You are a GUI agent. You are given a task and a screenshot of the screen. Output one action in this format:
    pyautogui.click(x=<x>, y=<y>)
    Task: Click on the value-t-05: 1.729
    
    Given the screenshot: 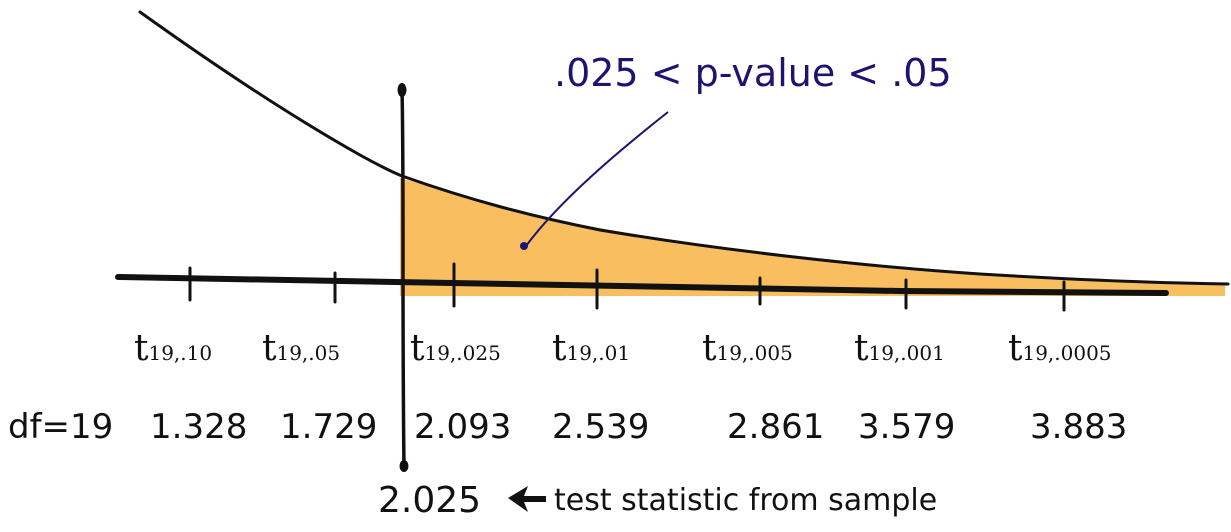 What is the action you would take?
    pyautogui.click(x=328, y=427)
    